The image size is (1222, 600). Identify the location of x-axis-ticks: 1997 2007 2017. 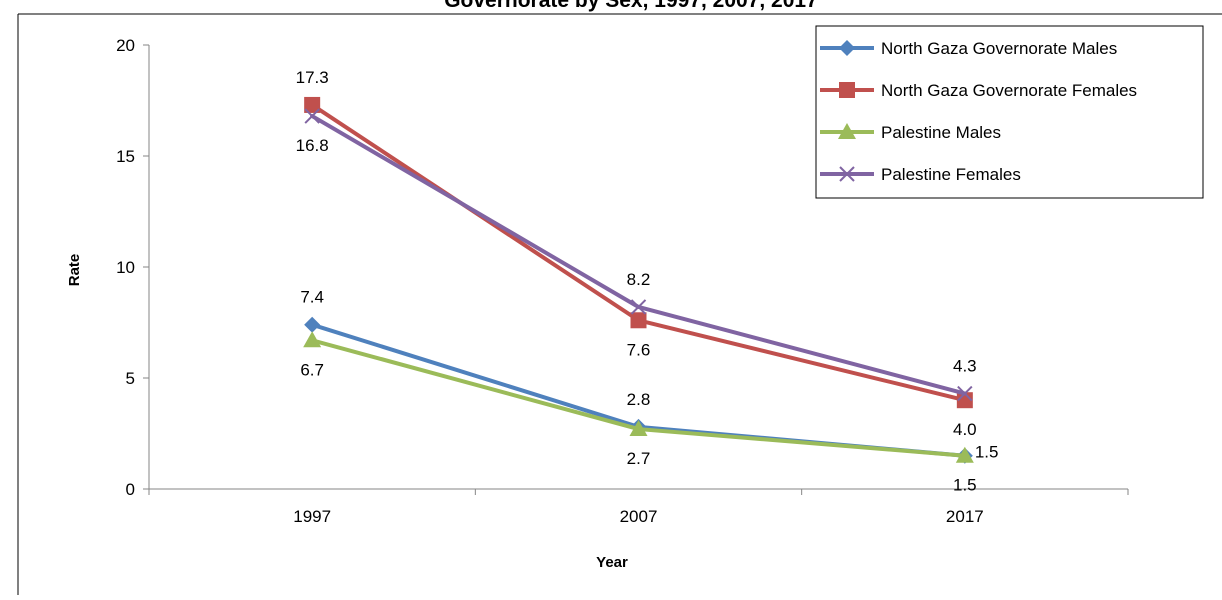
(638, 507).